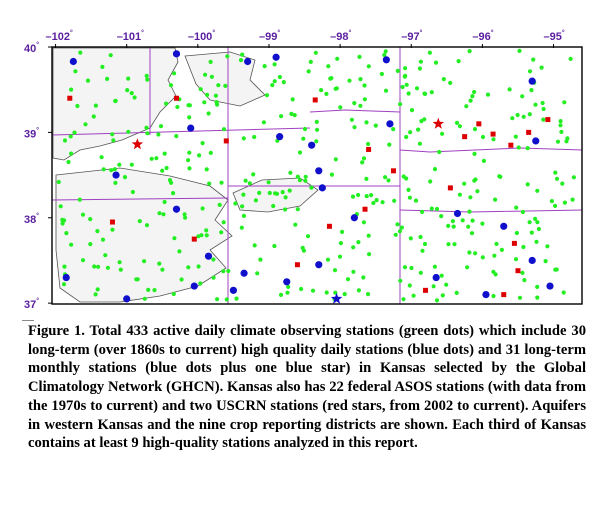 Image resolution: width=600 pixels, height=518 pixels. What do you see at coordinates (181, 131) in the screenshot?
I see `district-boundary` at bounding box center [181, 131].